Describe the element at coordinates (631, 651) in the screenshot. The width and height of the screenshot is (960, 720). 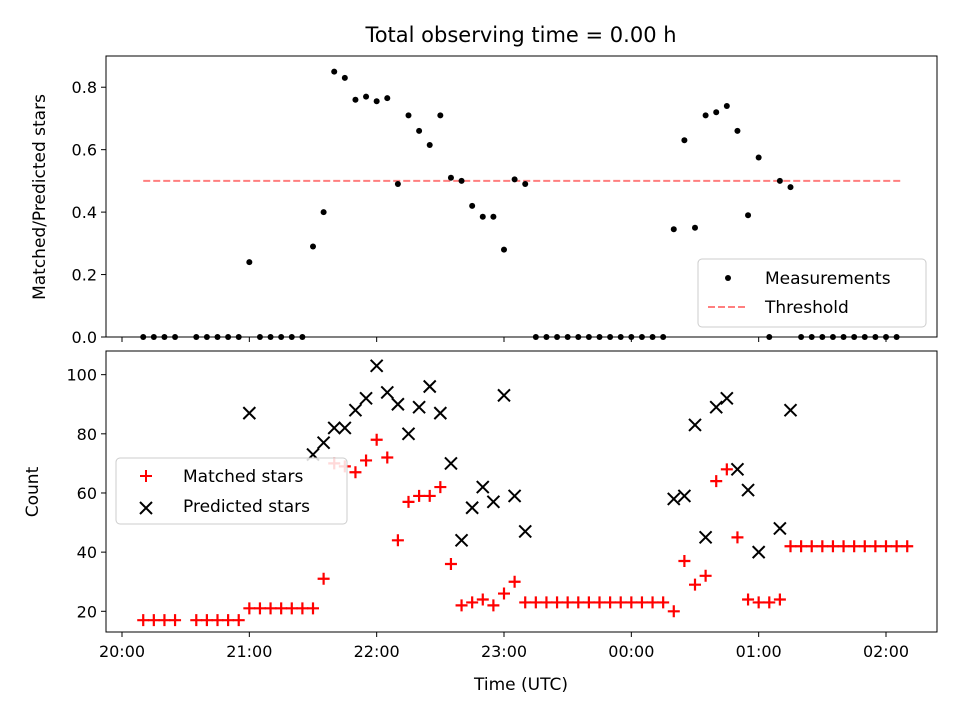
I see `bottom-x-tick-label: 00:00` at that location.